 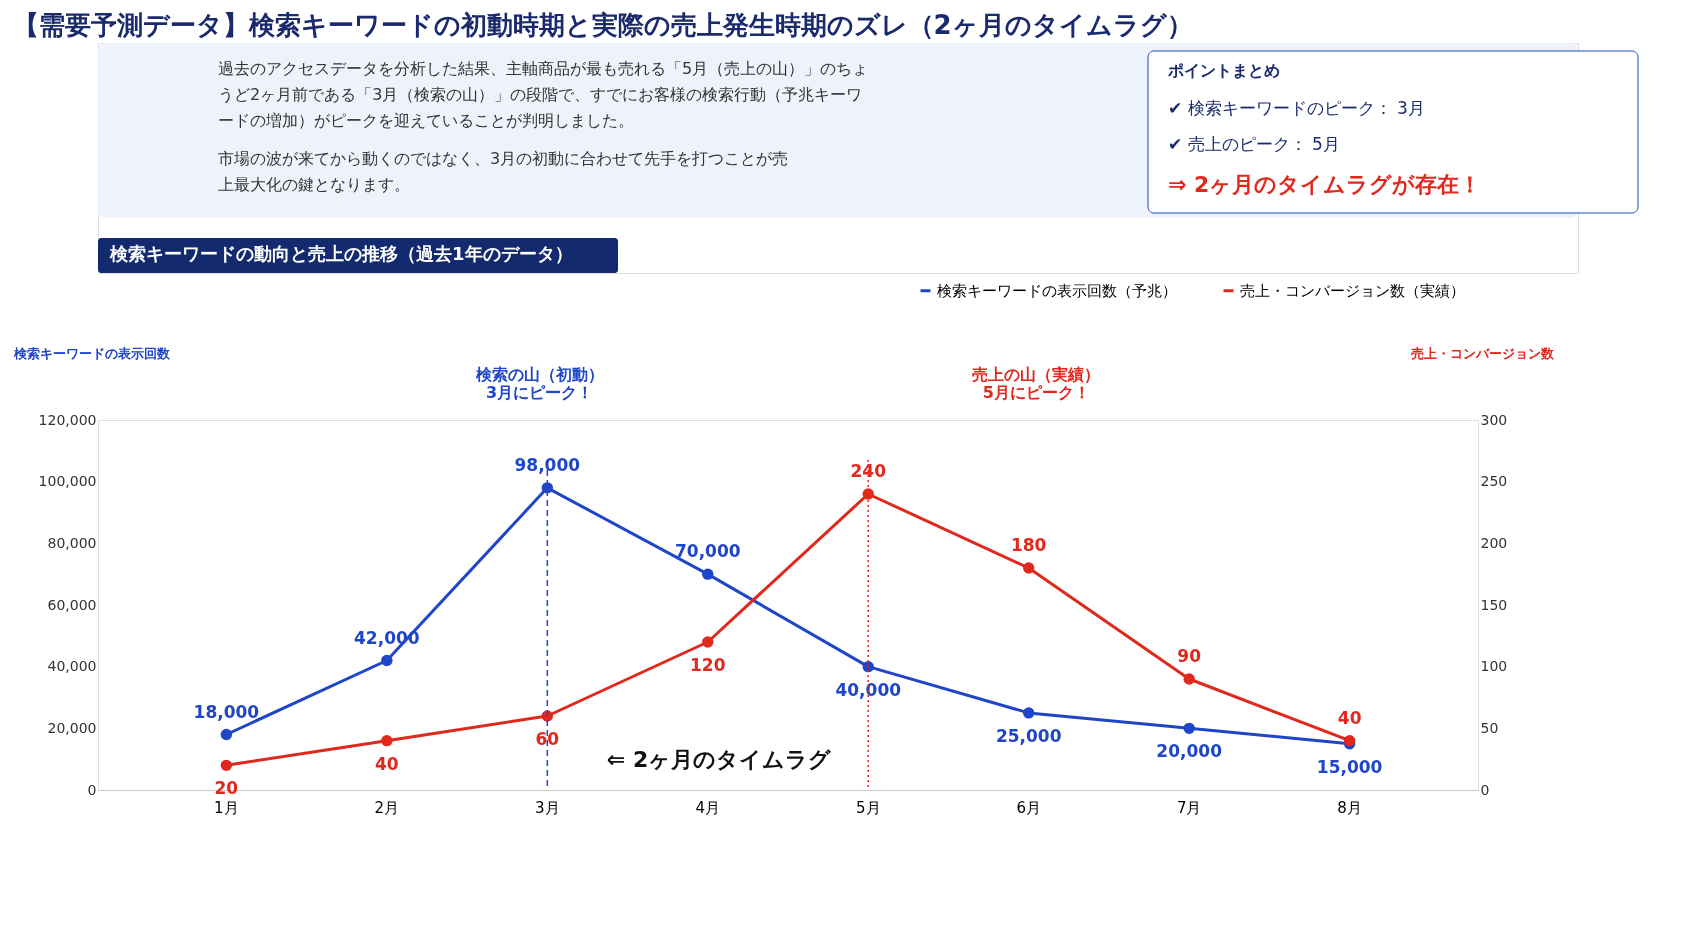 I want to click on y2-axis-title: 売上・コンバージョン数, so click(x=1482, y=353).